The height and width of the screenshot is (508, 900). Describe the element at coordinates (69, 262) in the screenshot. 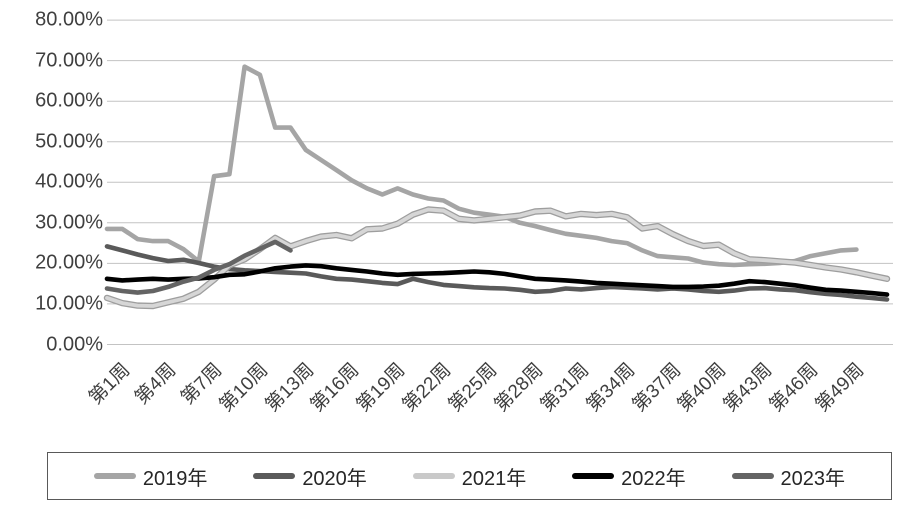

I see `y-tick-label: 20.00%` at that location.